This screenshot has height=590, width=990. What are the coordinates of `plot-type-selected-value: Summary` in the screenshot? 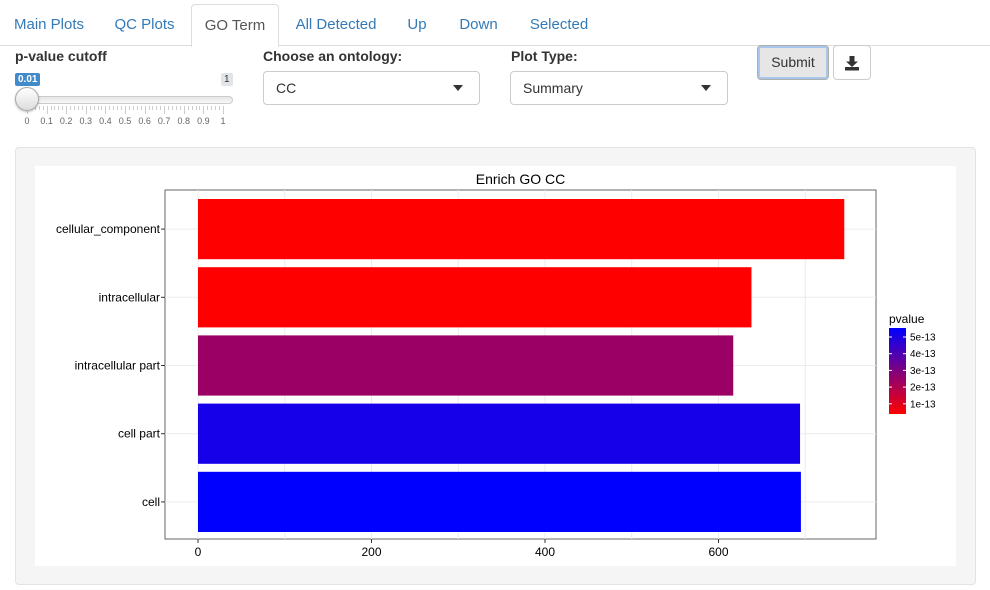 It's located at (553, 88).